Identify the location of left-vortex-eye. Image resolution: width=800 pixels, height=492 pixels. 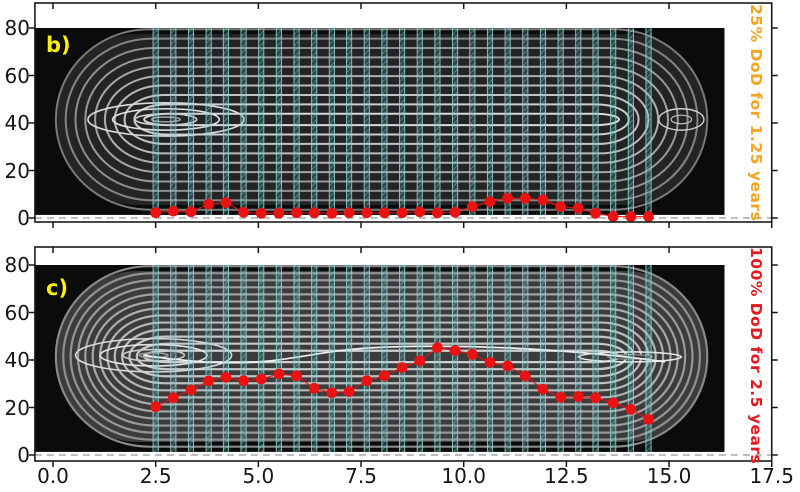
(166, 119).